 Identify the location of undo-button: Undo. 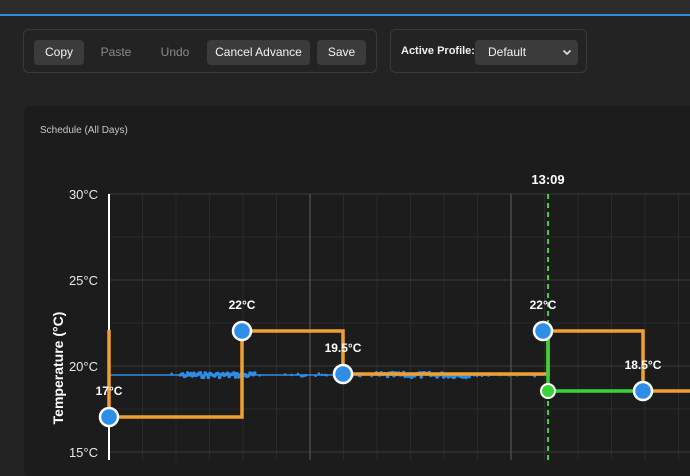
(175, 52).